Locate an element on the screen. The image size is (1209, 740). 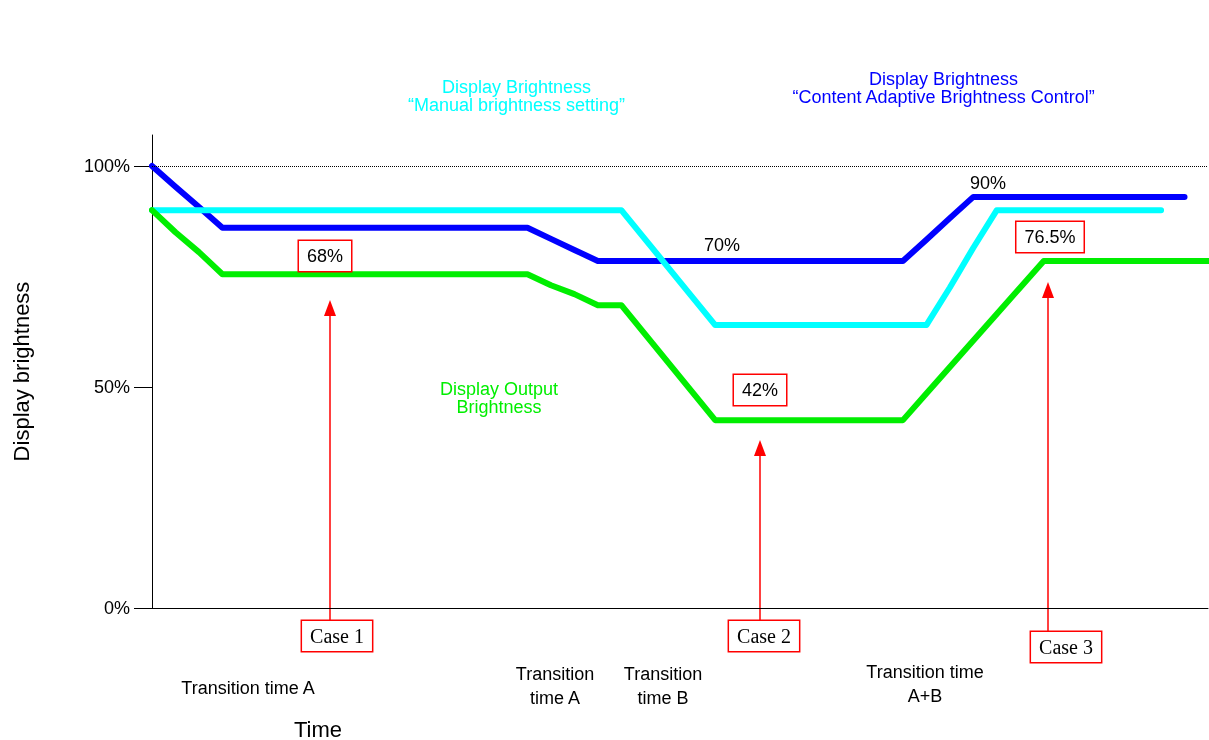
text: Transition time B is located at coordinates (663, 686).